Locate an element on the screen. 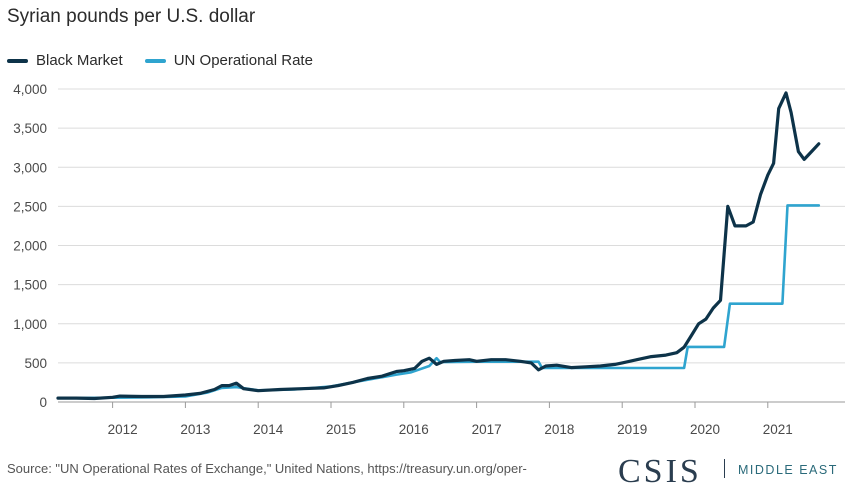 Image resolution: width=851 pixels, height=491 pixels. y-tick-label: 2,000 is located at coordinates (30, 246).